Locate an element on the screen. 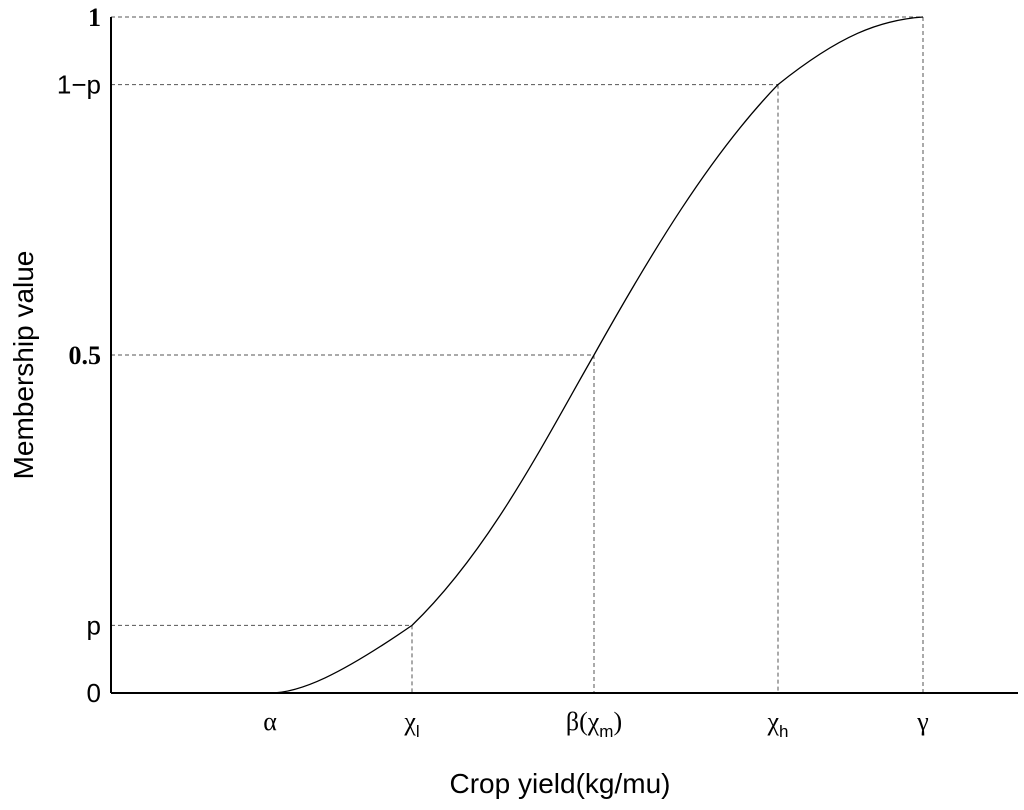 The image size is (1024, 810). x-tick-label-beta: β(χm) is located at coordinates (594, 724).